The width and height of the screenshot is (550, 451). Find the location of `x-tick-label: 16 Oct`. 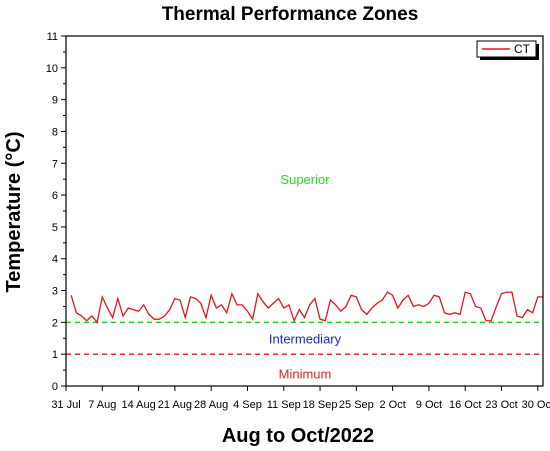

x-tick-label: 16 Oct is located at coordinates (465, 405).